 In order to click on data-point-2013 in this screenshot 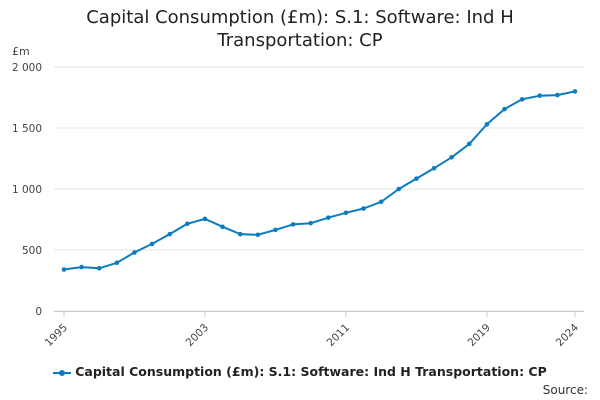, I will do `click(381, 202)`.